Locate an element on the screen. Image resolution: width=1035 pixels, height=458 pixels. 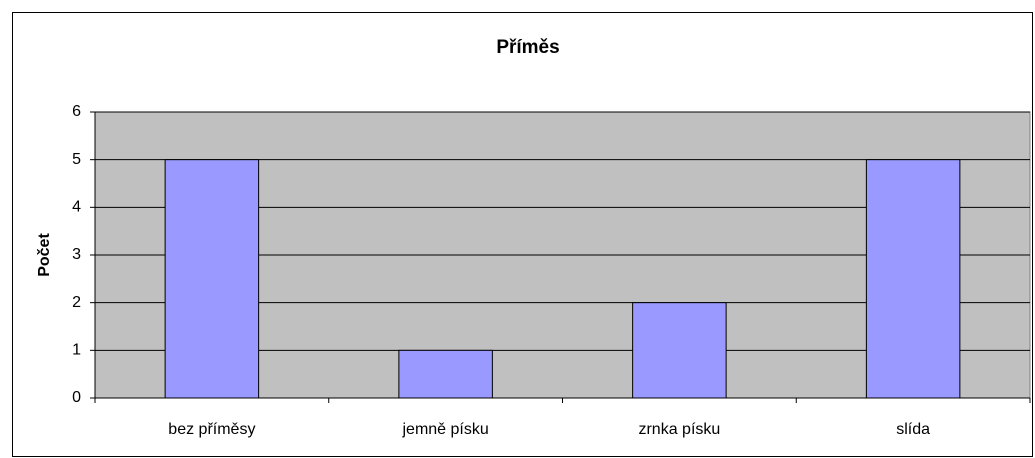
x-tick-label: zrnka písku is located at coordinates (679, 429).